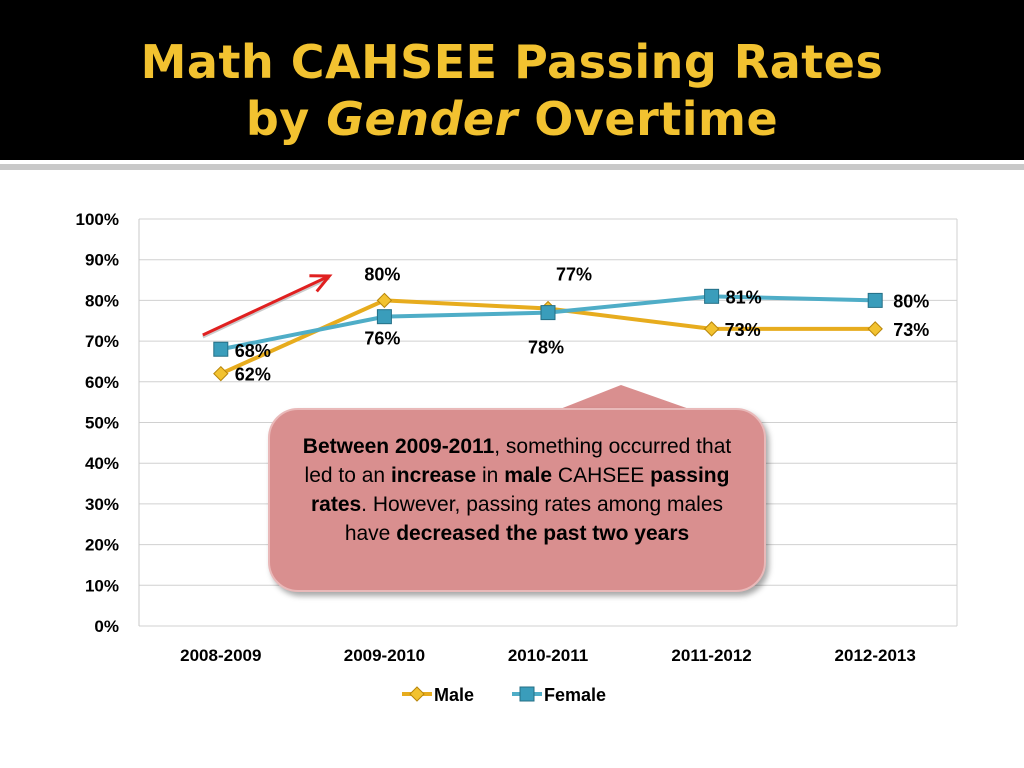 This screenshot has height=768, width=1024. What do you see at coordinates (382, 274) in the screenshot?
I see `data-label-male: 80%` at bounding box center [382, 274].